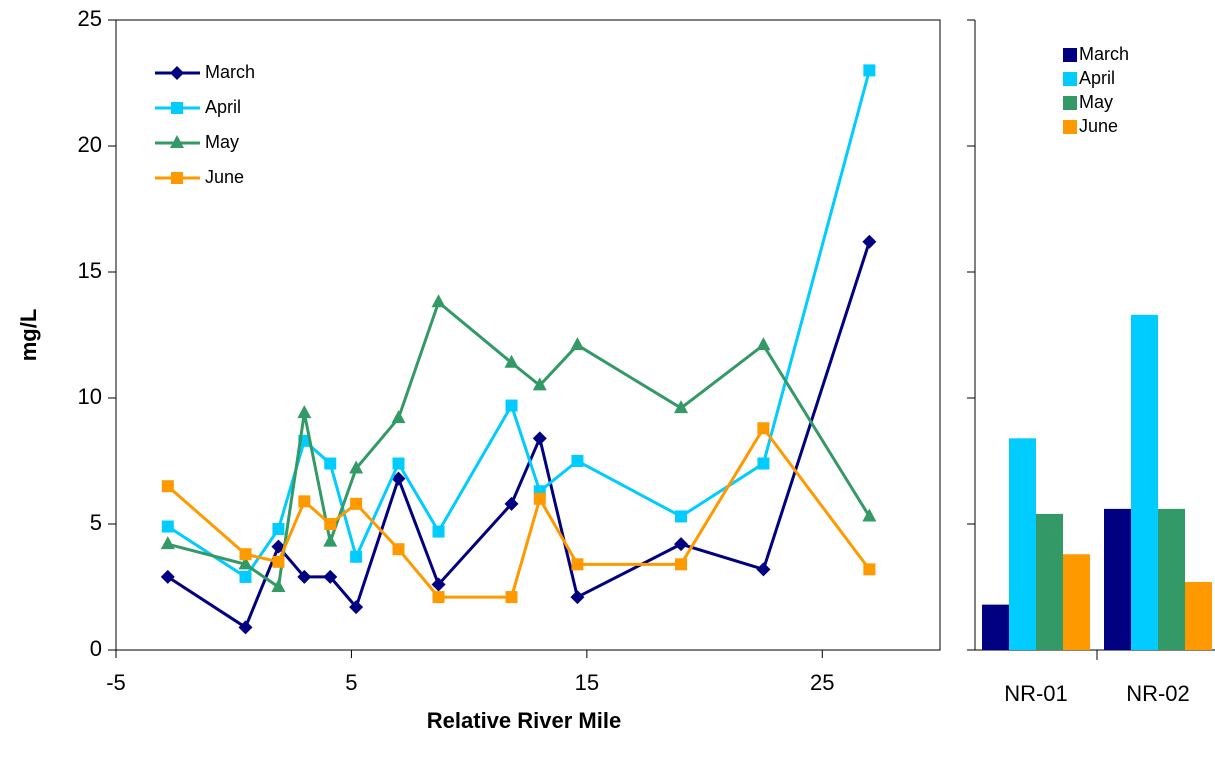 This screenshot has height=763, width=1215. Describe the element at coordinates (518, 512) in the screenshot. I see `series-line` at that location.